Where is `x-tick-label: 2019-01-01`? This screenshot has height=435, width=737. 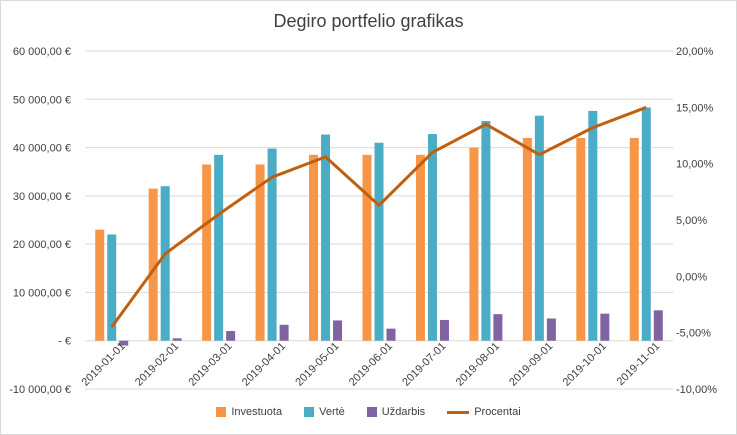
x-tick-label: 2019-01-01 is located at coordinates (104, 364).